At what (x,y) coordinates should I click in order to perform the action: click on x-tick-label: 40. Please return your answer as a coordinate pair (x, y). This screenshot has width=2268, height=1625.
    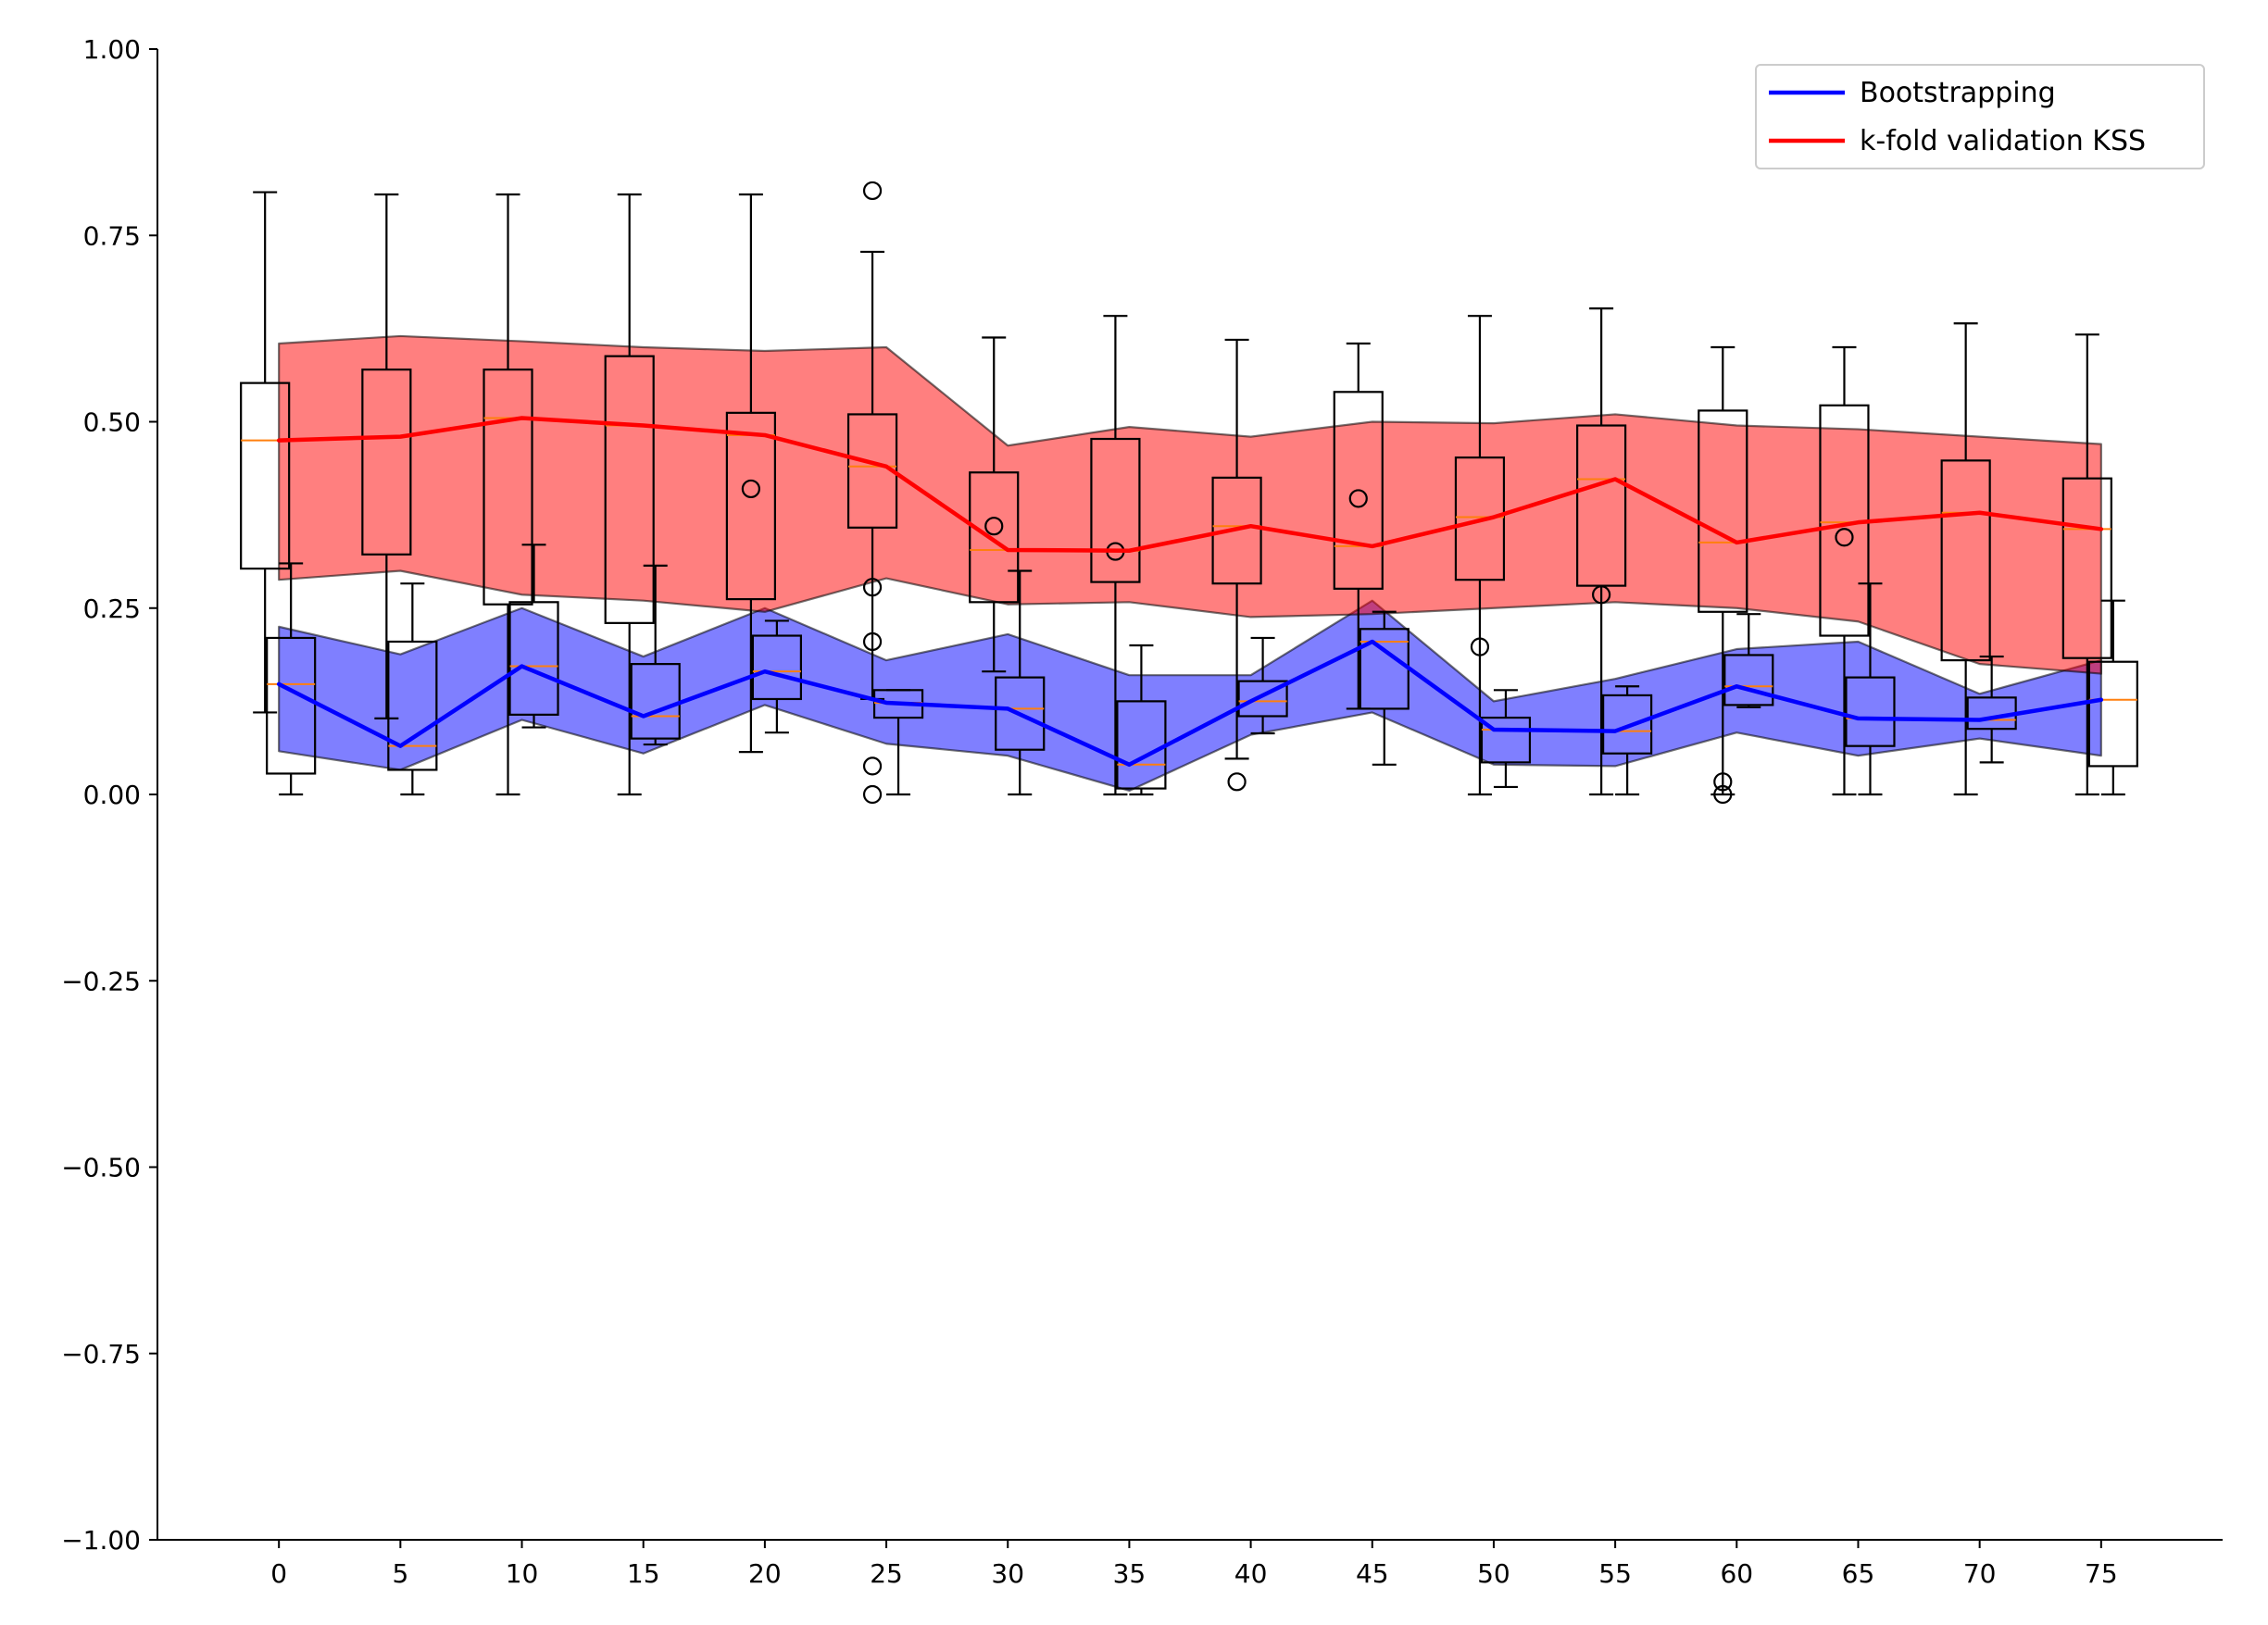
    Looking at the image, I should click on (1251, 1573).